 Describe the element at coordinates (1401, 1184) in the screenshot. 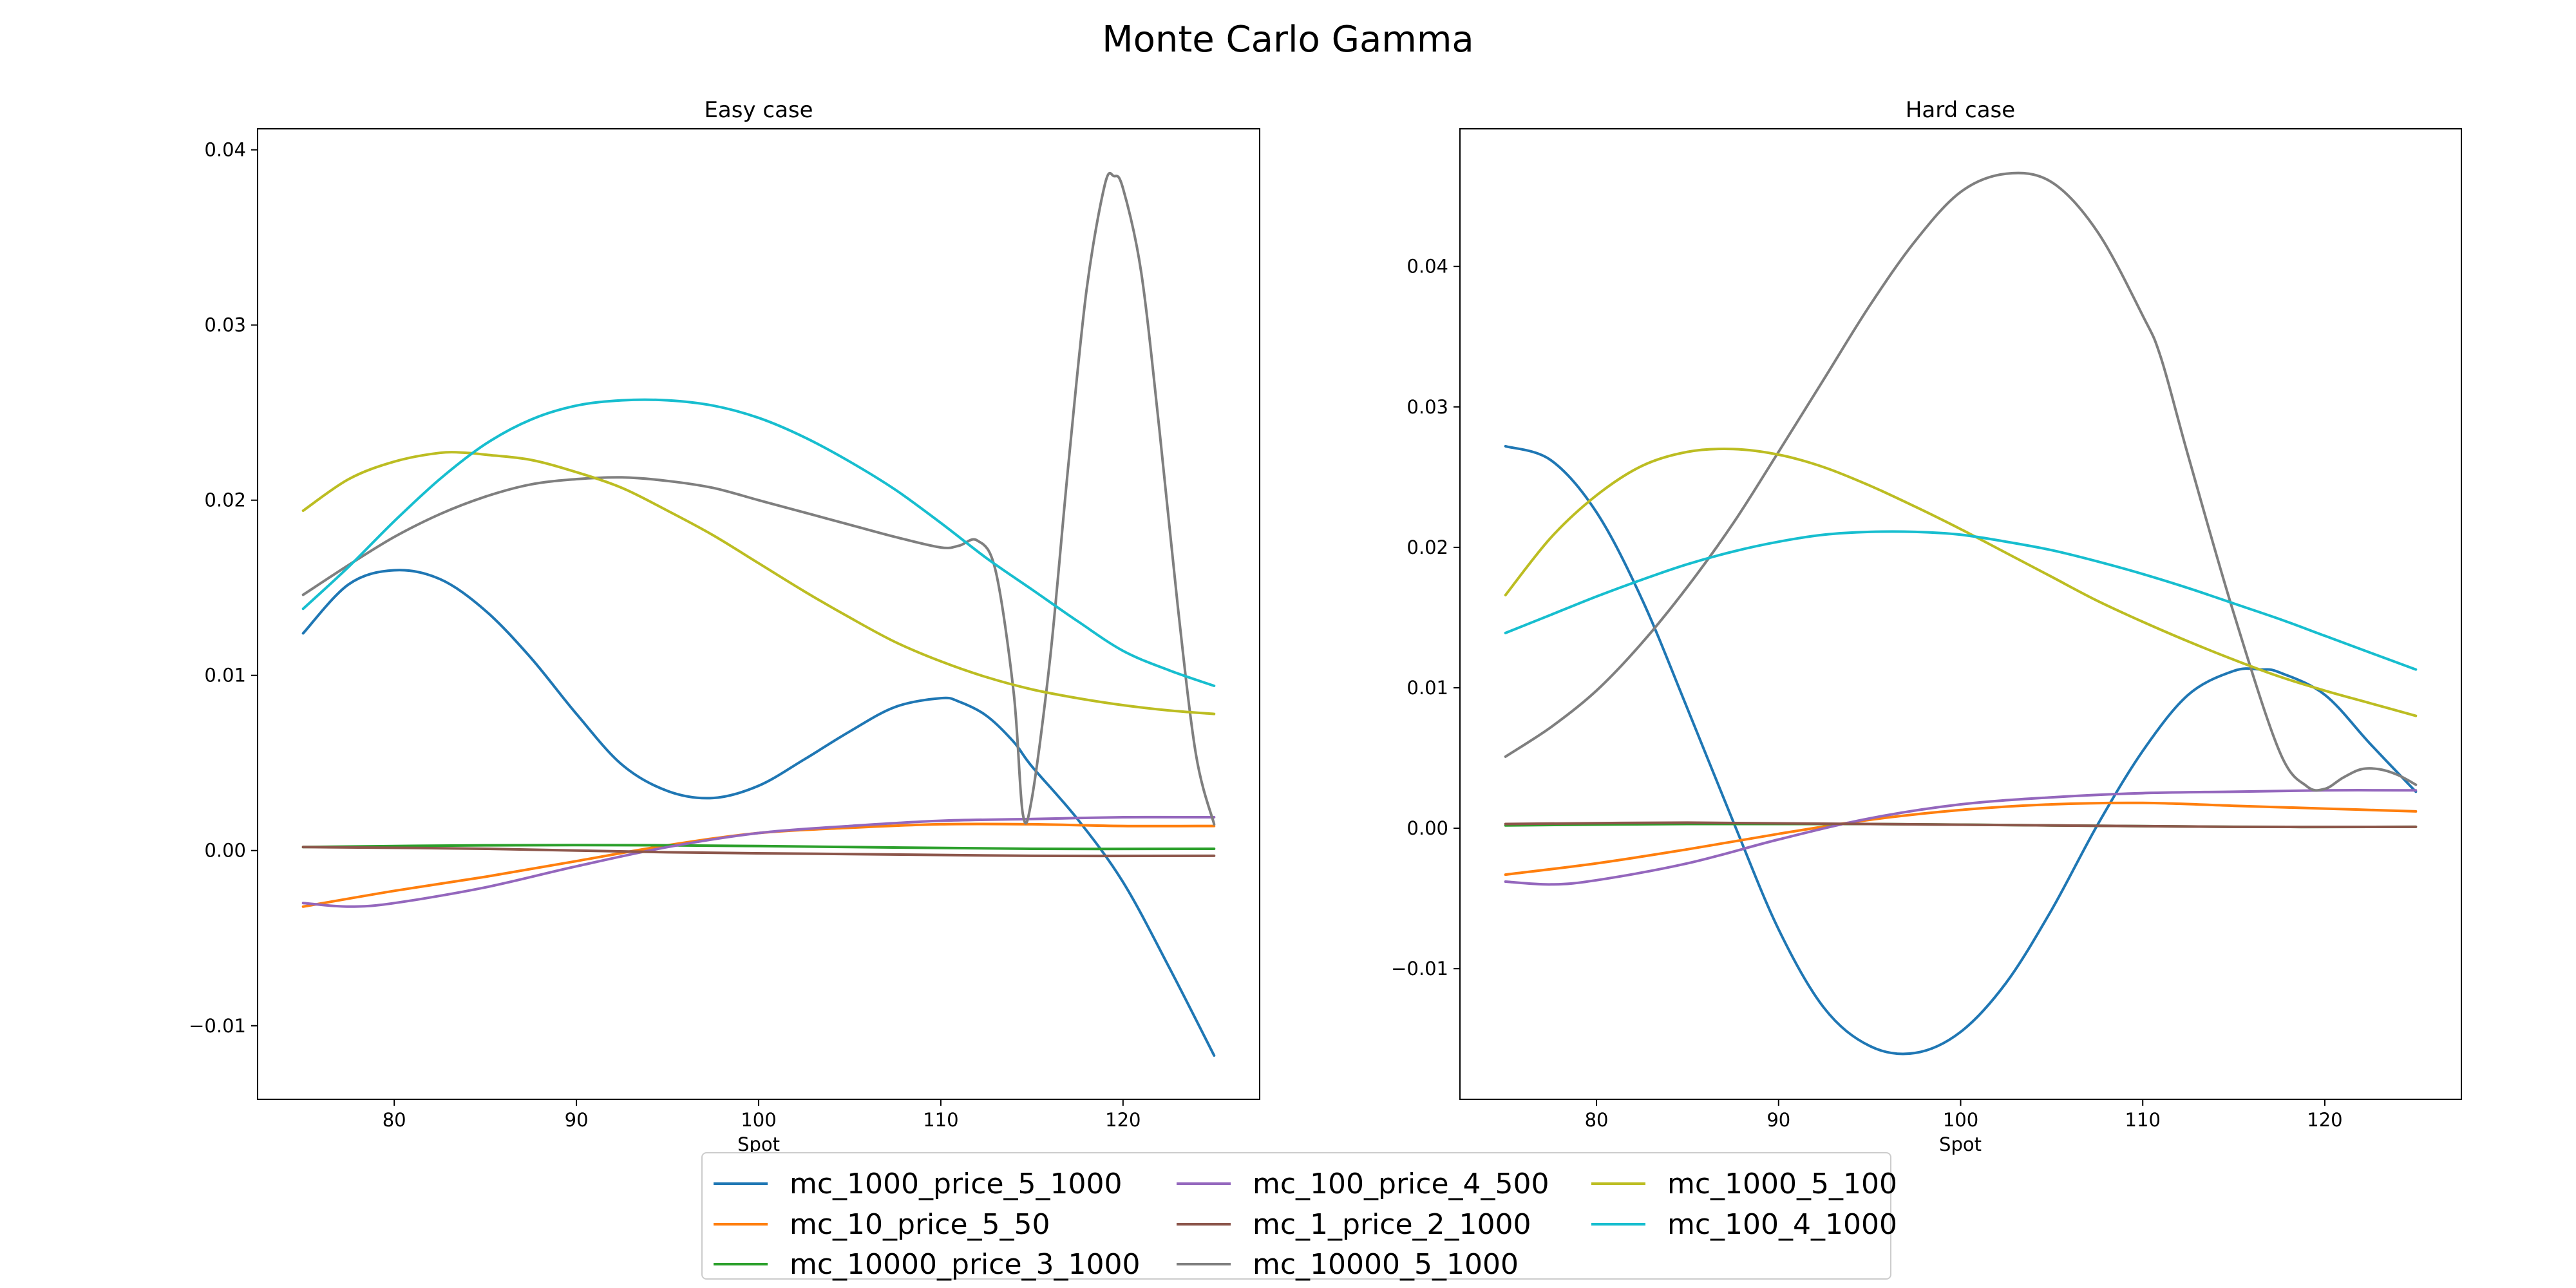

I see `legend-label: mc_100_price_4_500` at that location.